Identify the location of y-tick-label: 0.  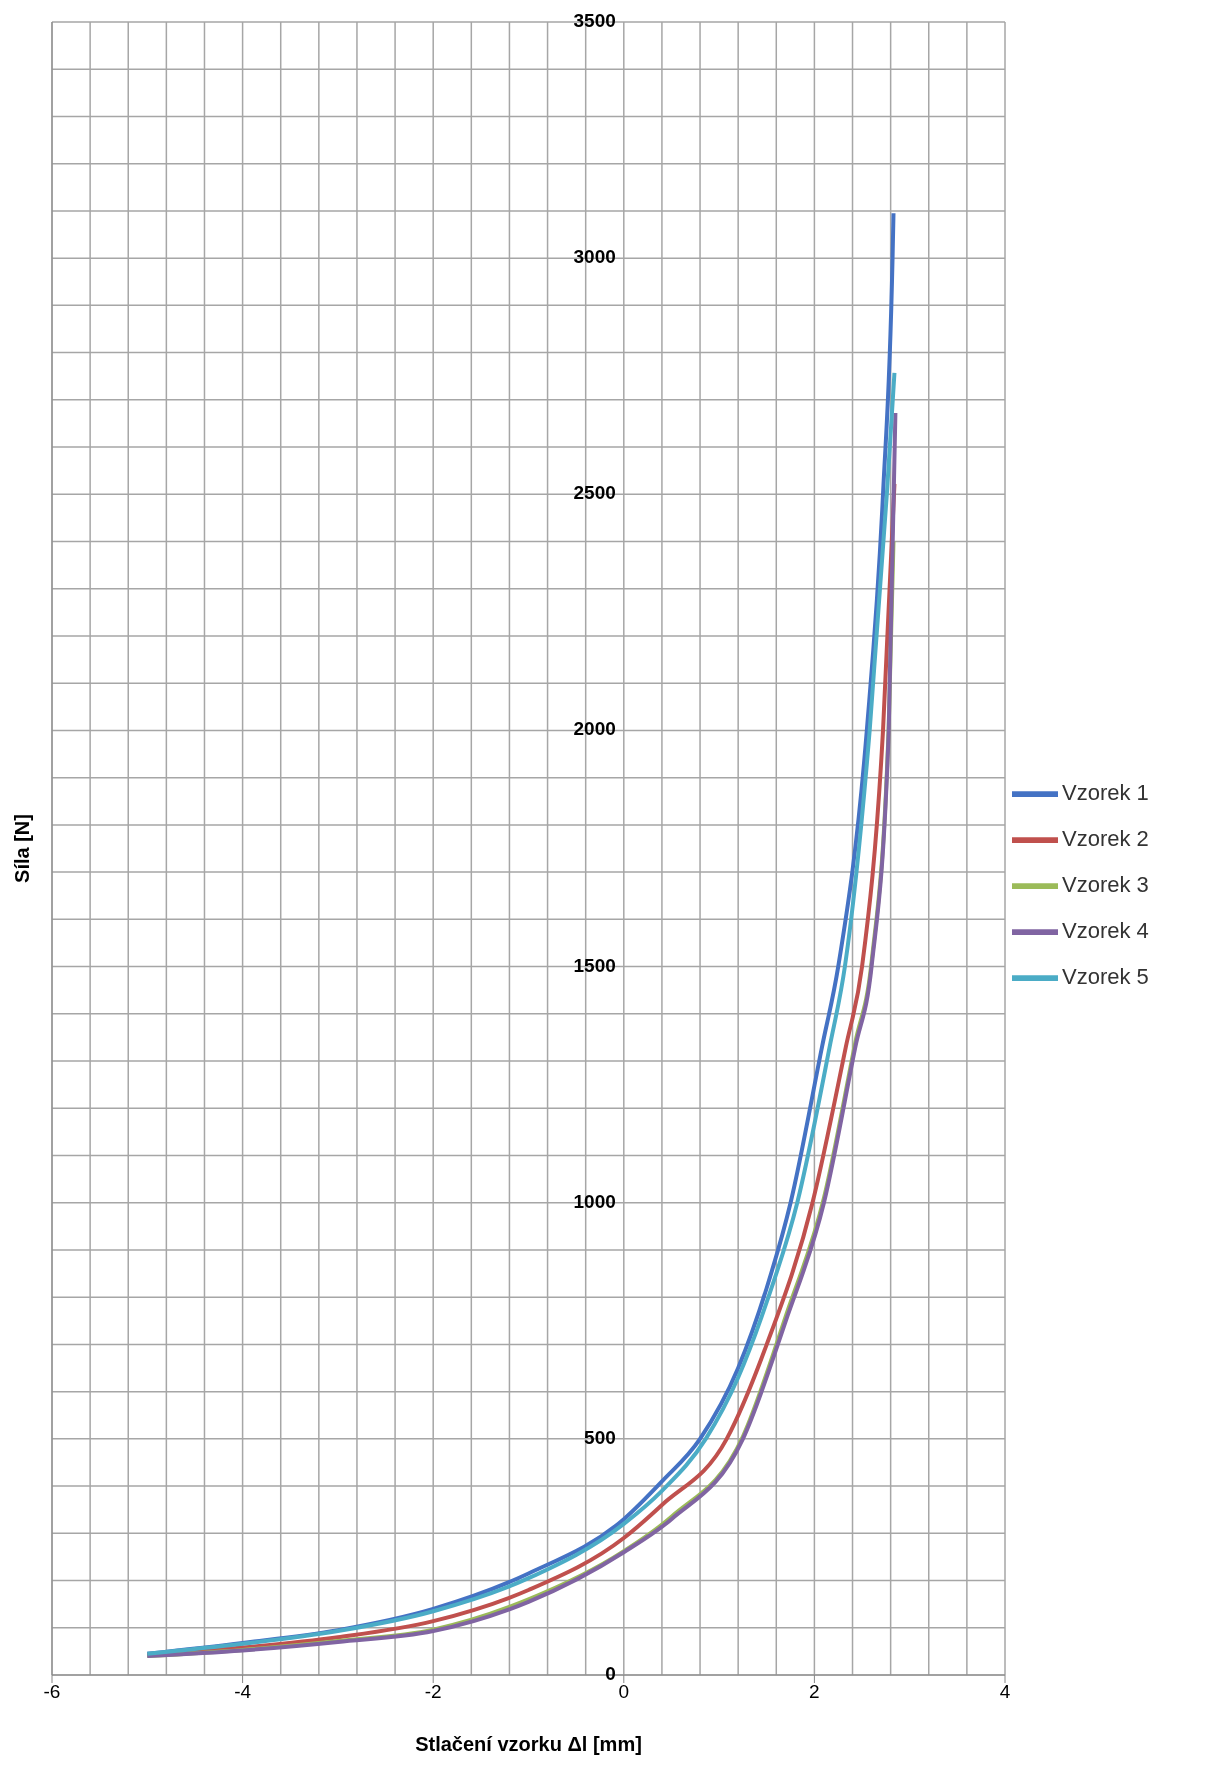
(610, 1673).